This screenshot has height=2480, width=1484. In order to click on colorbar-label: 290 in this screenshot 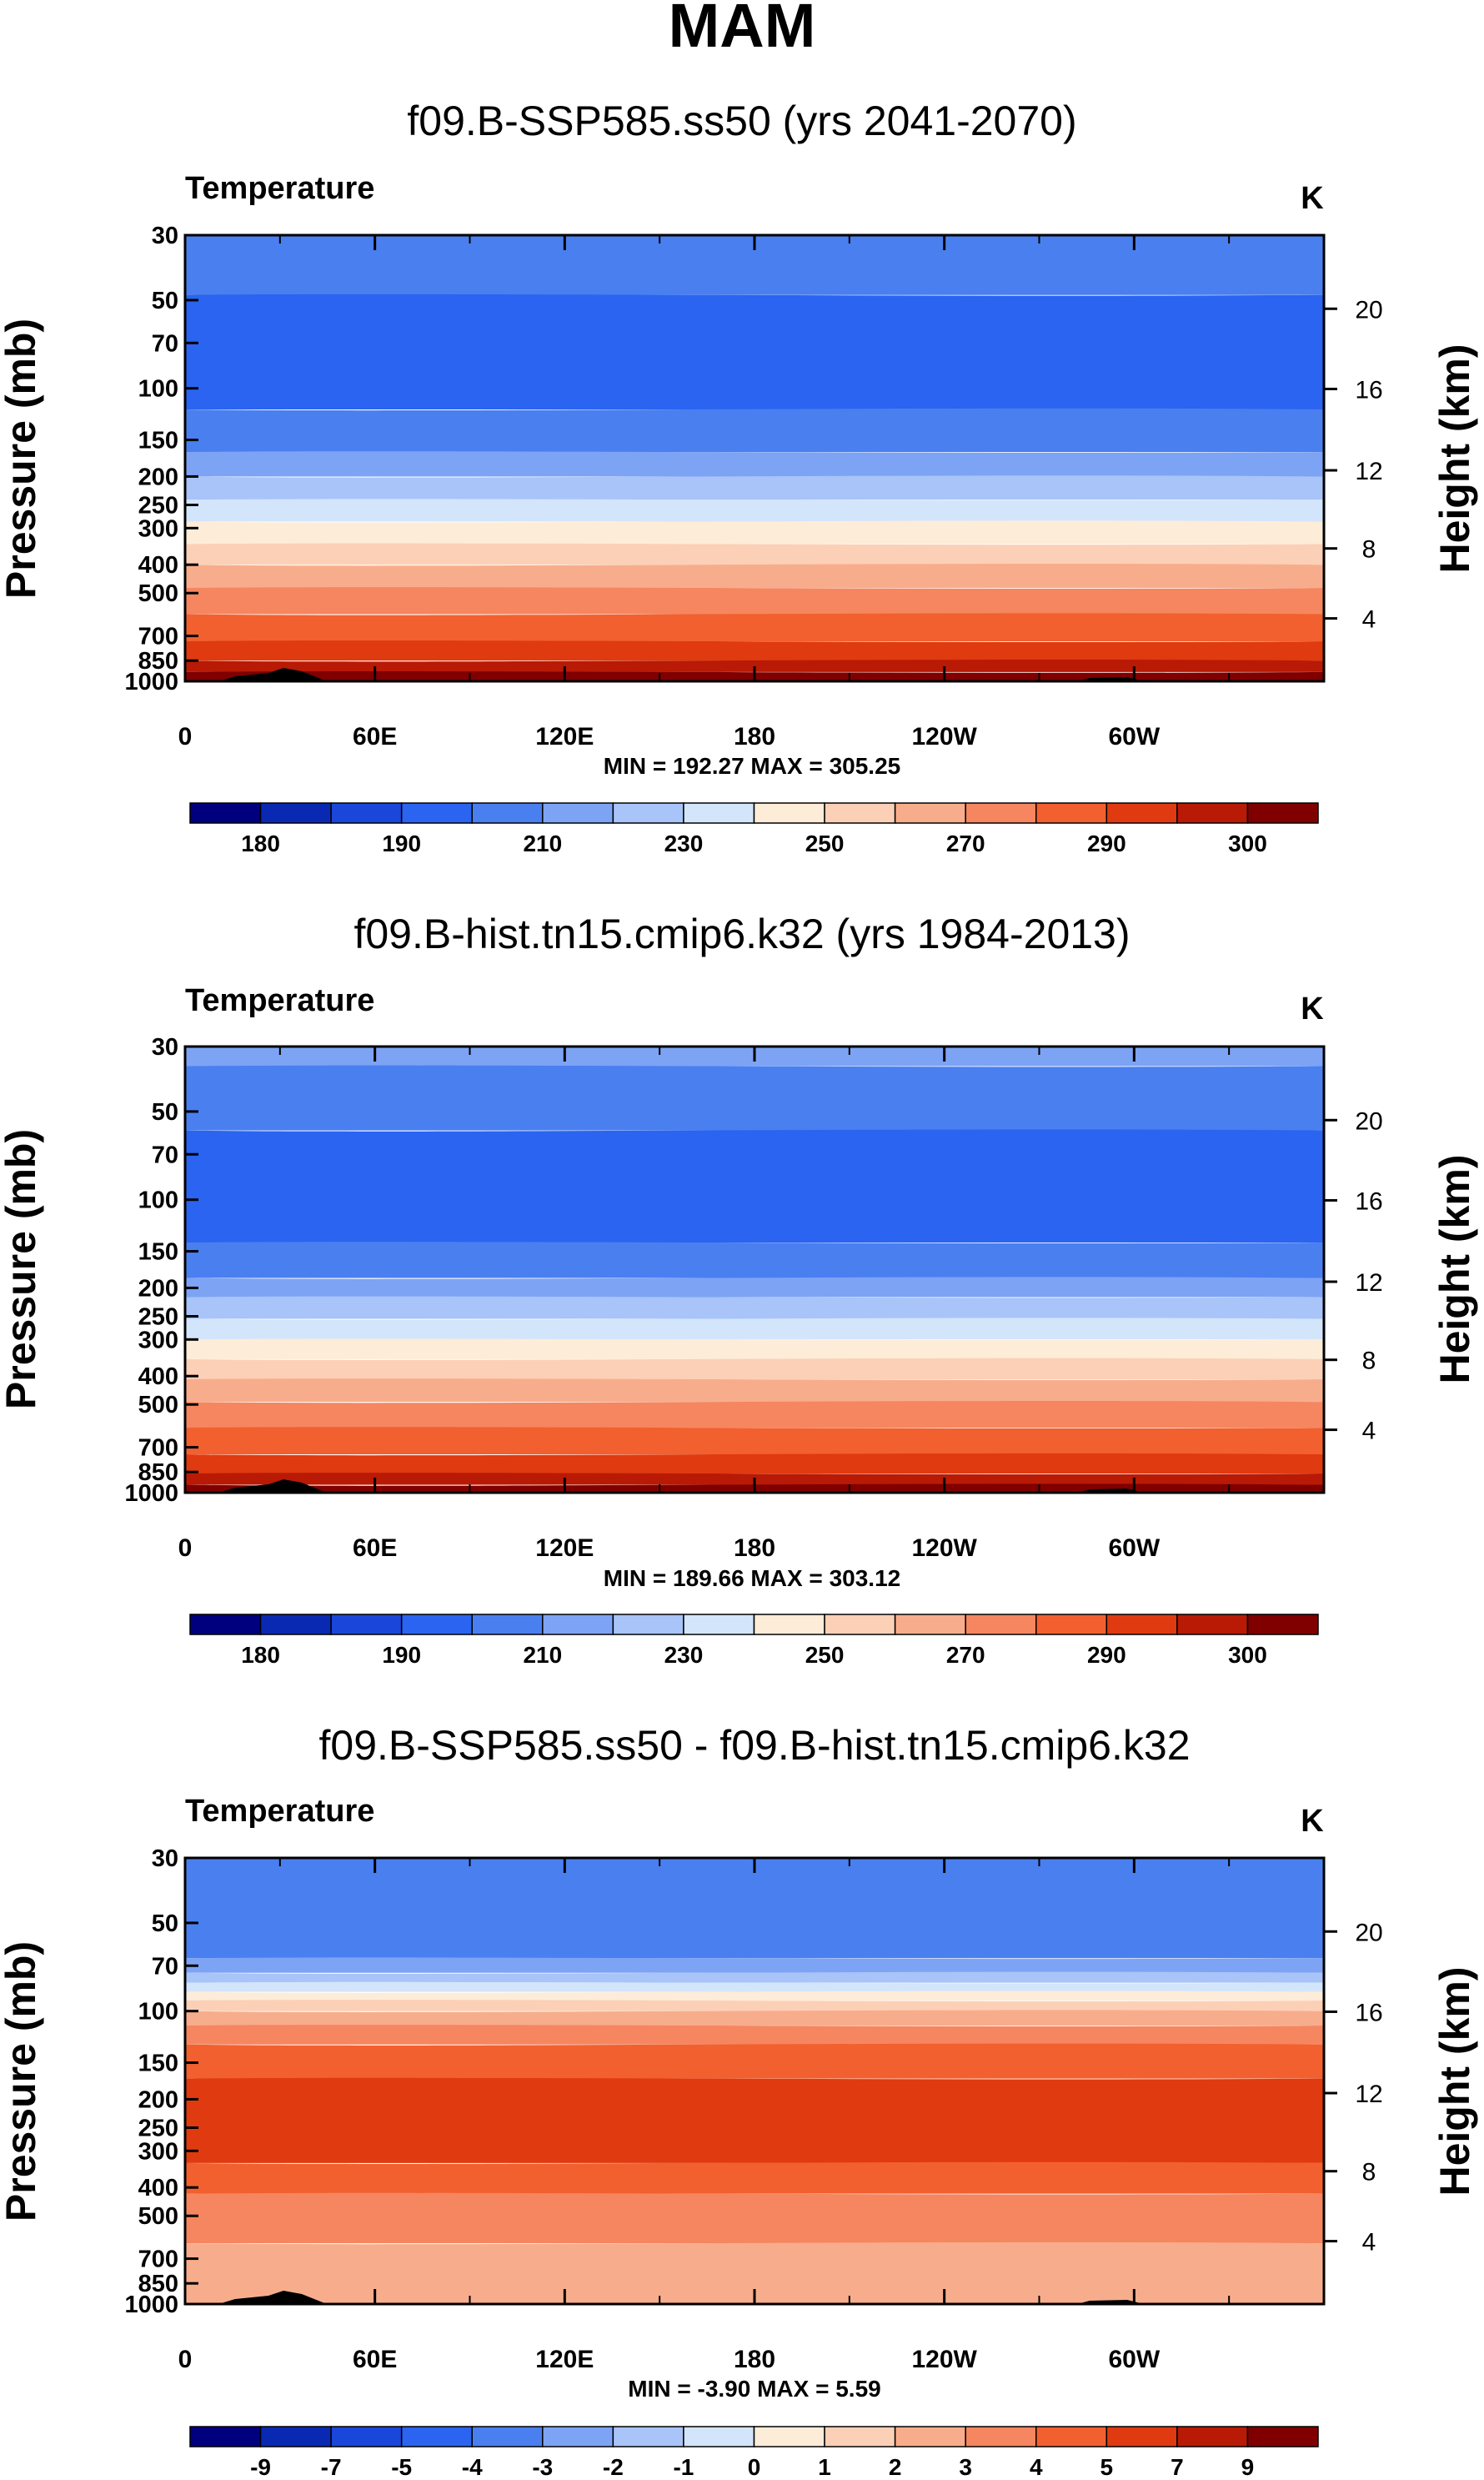, I will do `click(1106, 844)`.